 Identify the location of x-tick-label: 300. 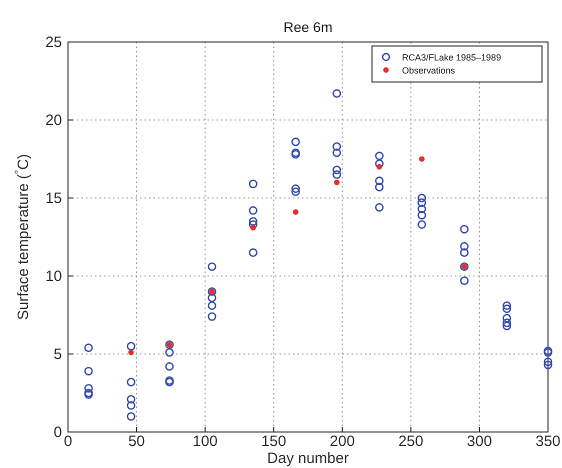
(479, 441).